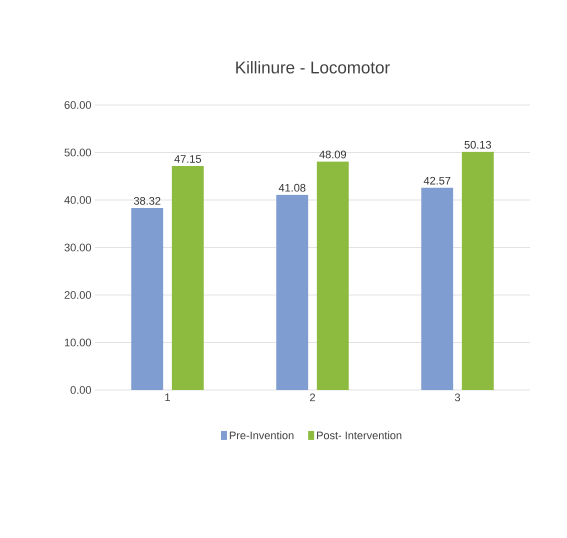  What do you see at coordinates (188, 159) in the screenshot?
I see `data-label: 47.15` at bounding box center [188, 159].